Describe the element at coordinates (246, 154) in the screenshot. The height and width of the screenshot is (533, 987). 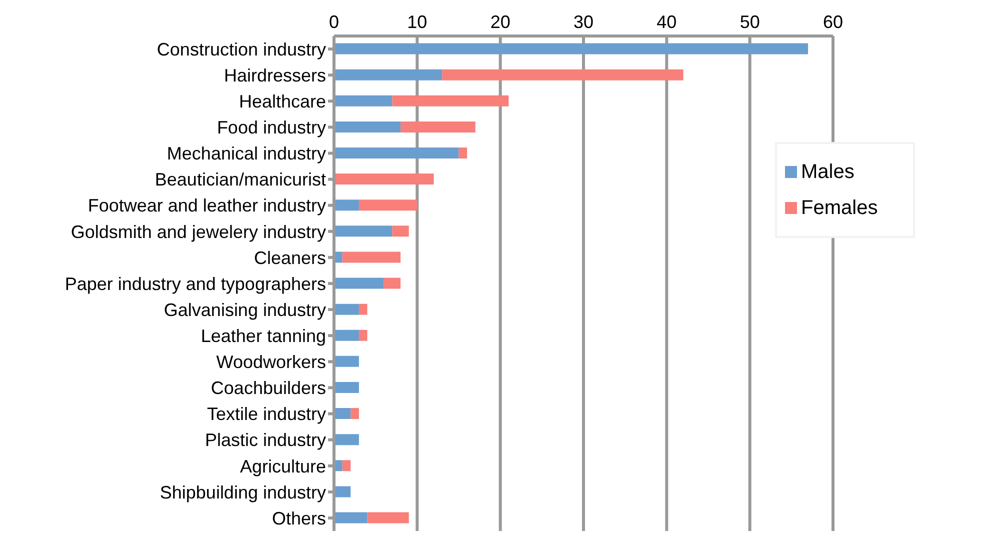
I see `y-tick-label: Mechanical industry` at that location.